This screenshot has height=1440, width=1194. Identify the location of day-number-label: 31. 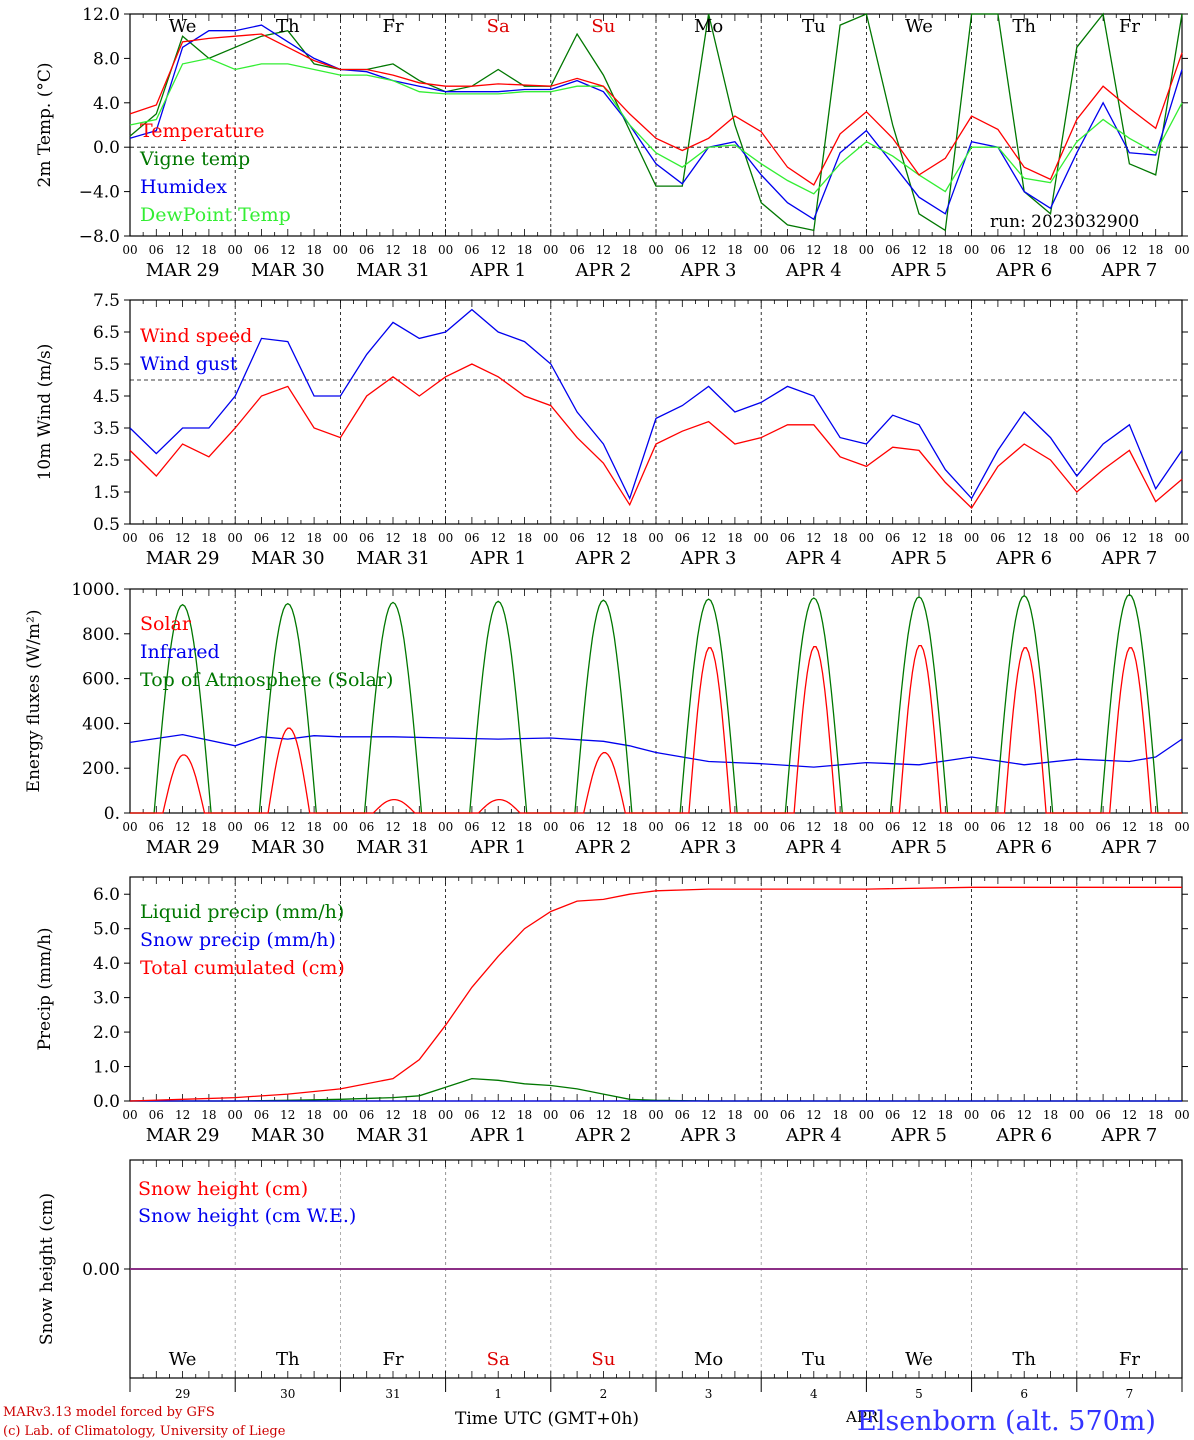
(392, 1394).